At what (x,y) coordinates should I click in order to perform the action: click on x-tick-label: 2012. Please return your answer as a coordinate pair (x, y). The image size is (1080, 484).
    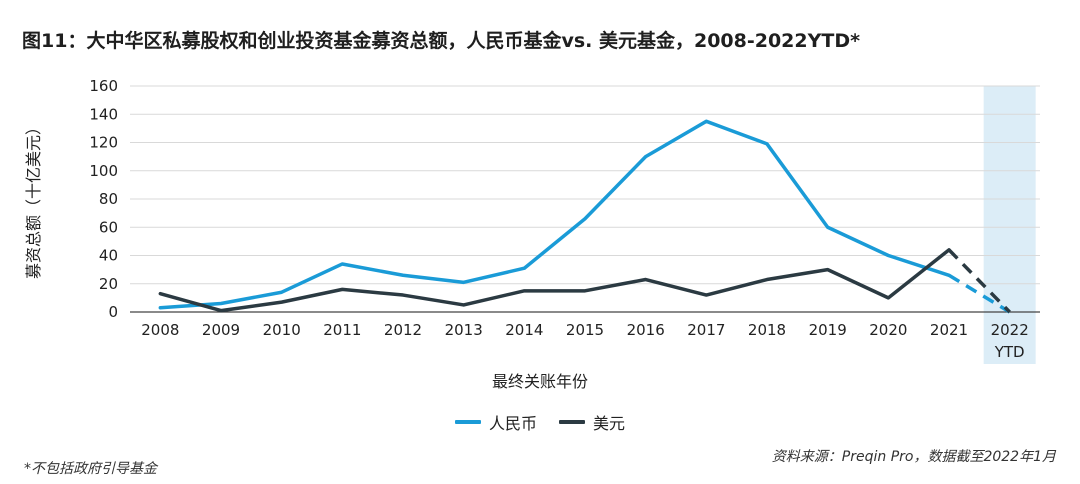
    Looking at the image, I should click on (403, 330).